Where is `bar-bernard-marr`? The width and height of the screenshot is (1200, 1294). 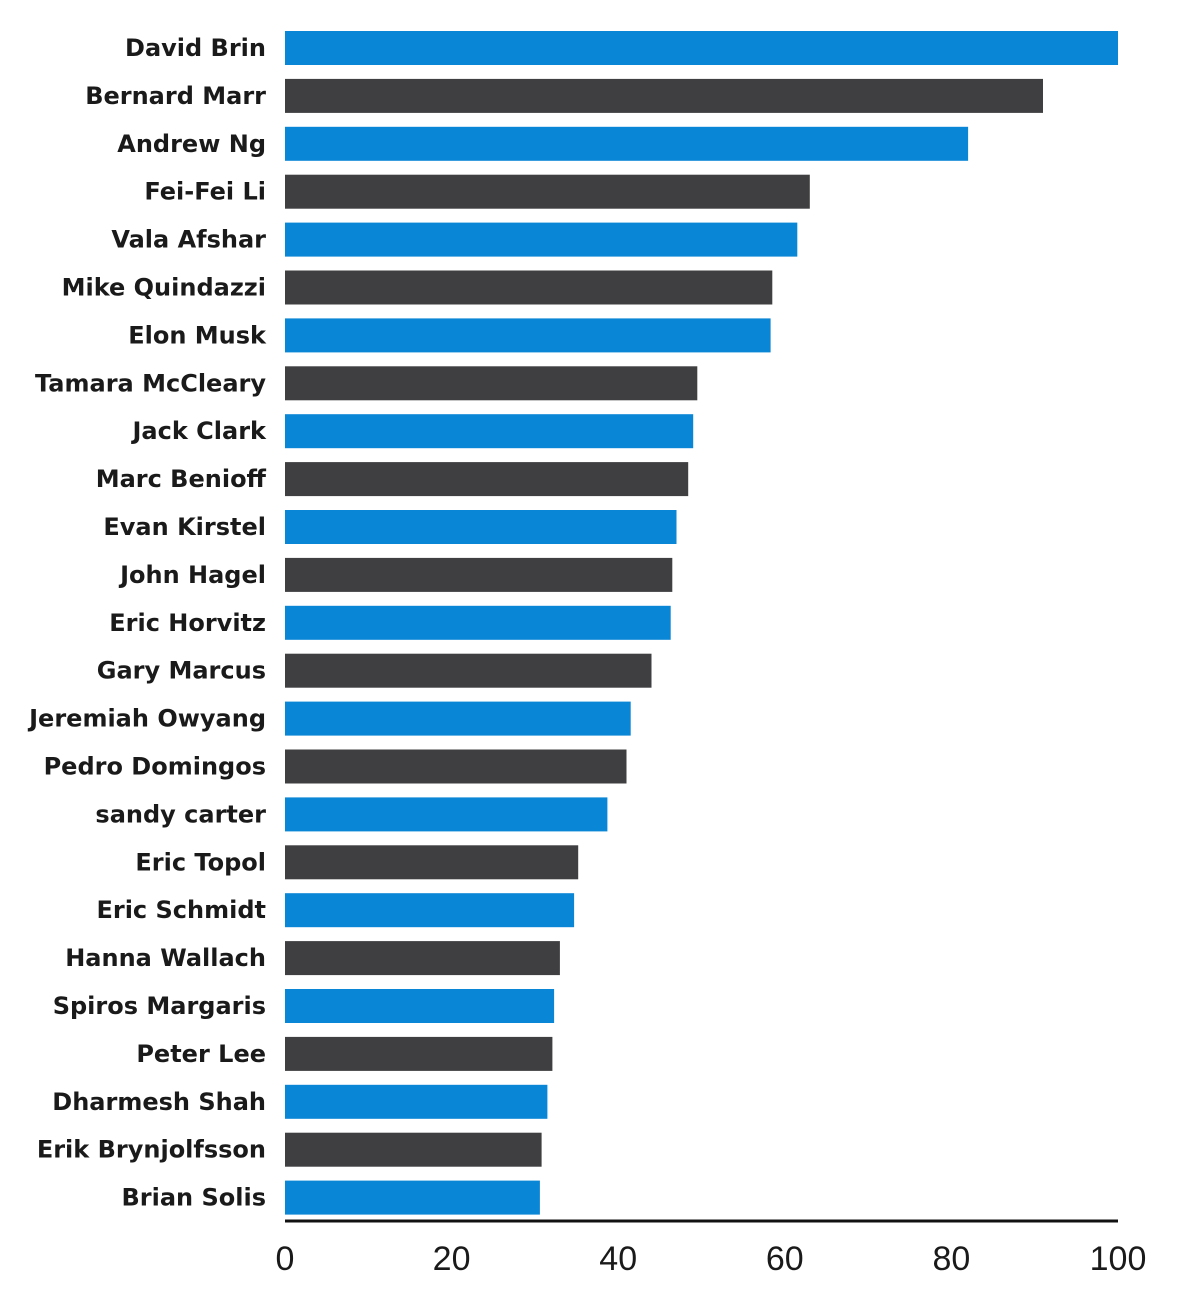
bar-bernard-marr is located at coordinates (664, 95).